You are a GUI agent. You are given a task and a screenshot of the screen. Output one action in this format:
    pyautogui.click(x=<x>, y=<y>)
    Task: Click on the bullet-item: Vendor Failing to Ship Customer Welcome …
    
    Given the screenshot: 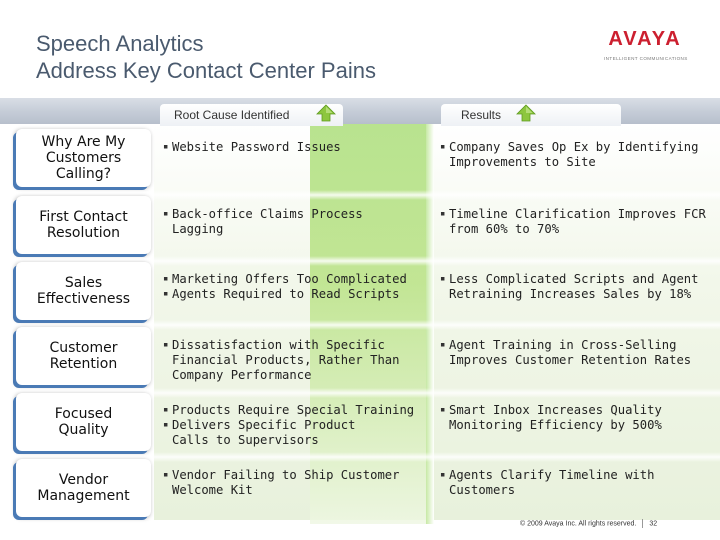 What is the action you would take?
    pyautogui.click(x=294, y=483)
    